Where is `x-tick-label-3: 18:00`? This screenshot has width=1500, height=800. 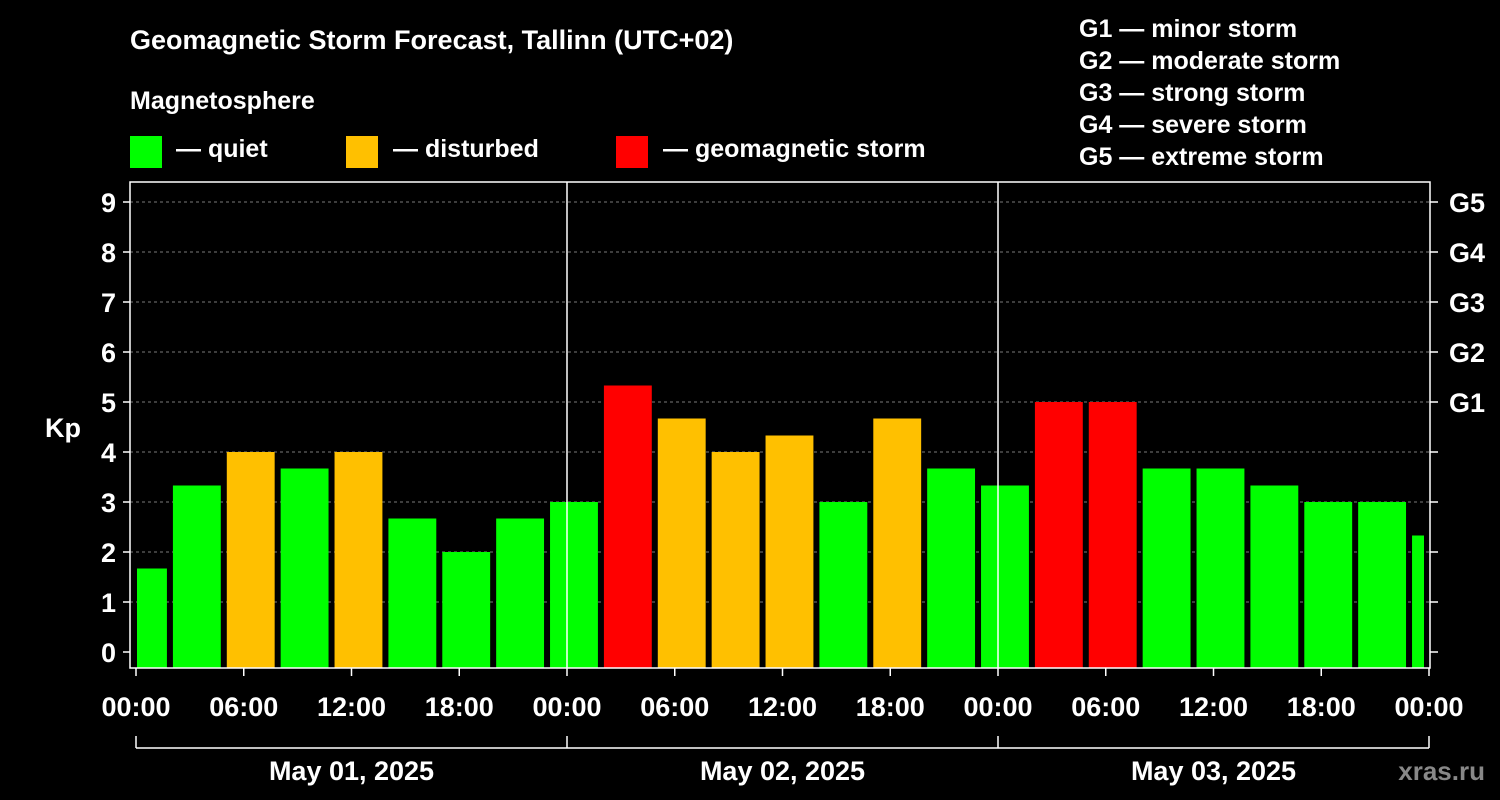 x-tick-label-3: 18:00 is located at coordinates (459, 707).